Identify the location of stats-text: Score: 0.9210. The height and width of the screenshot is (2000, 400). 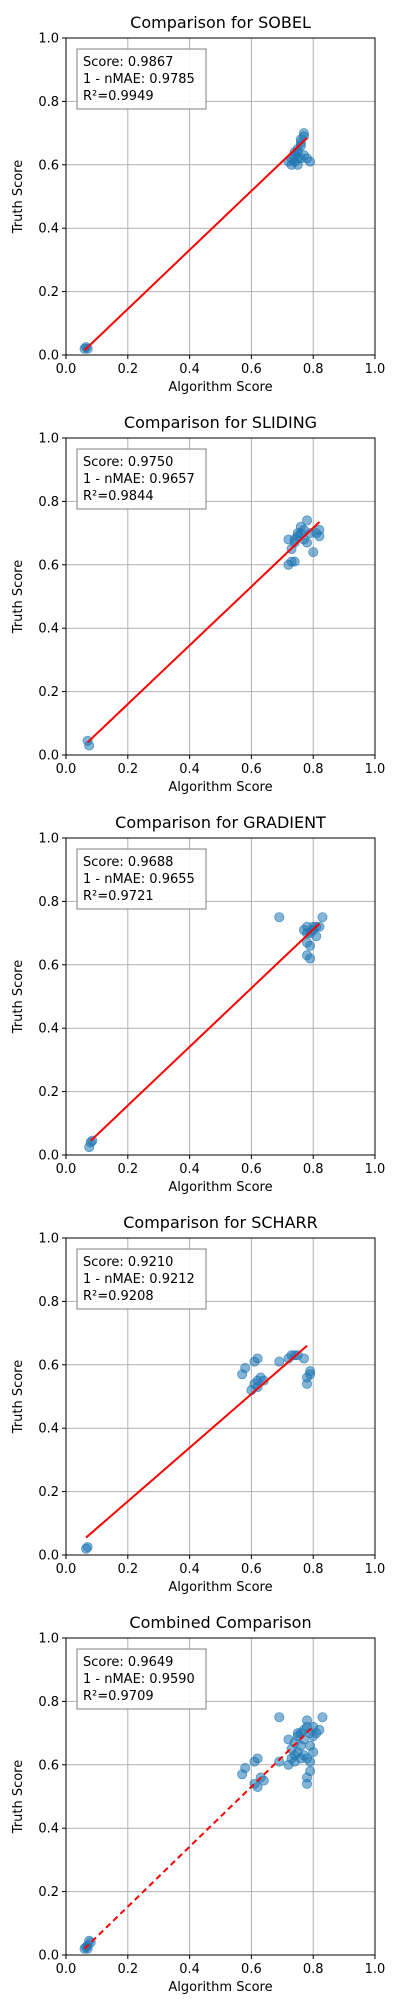
(128, 1262).